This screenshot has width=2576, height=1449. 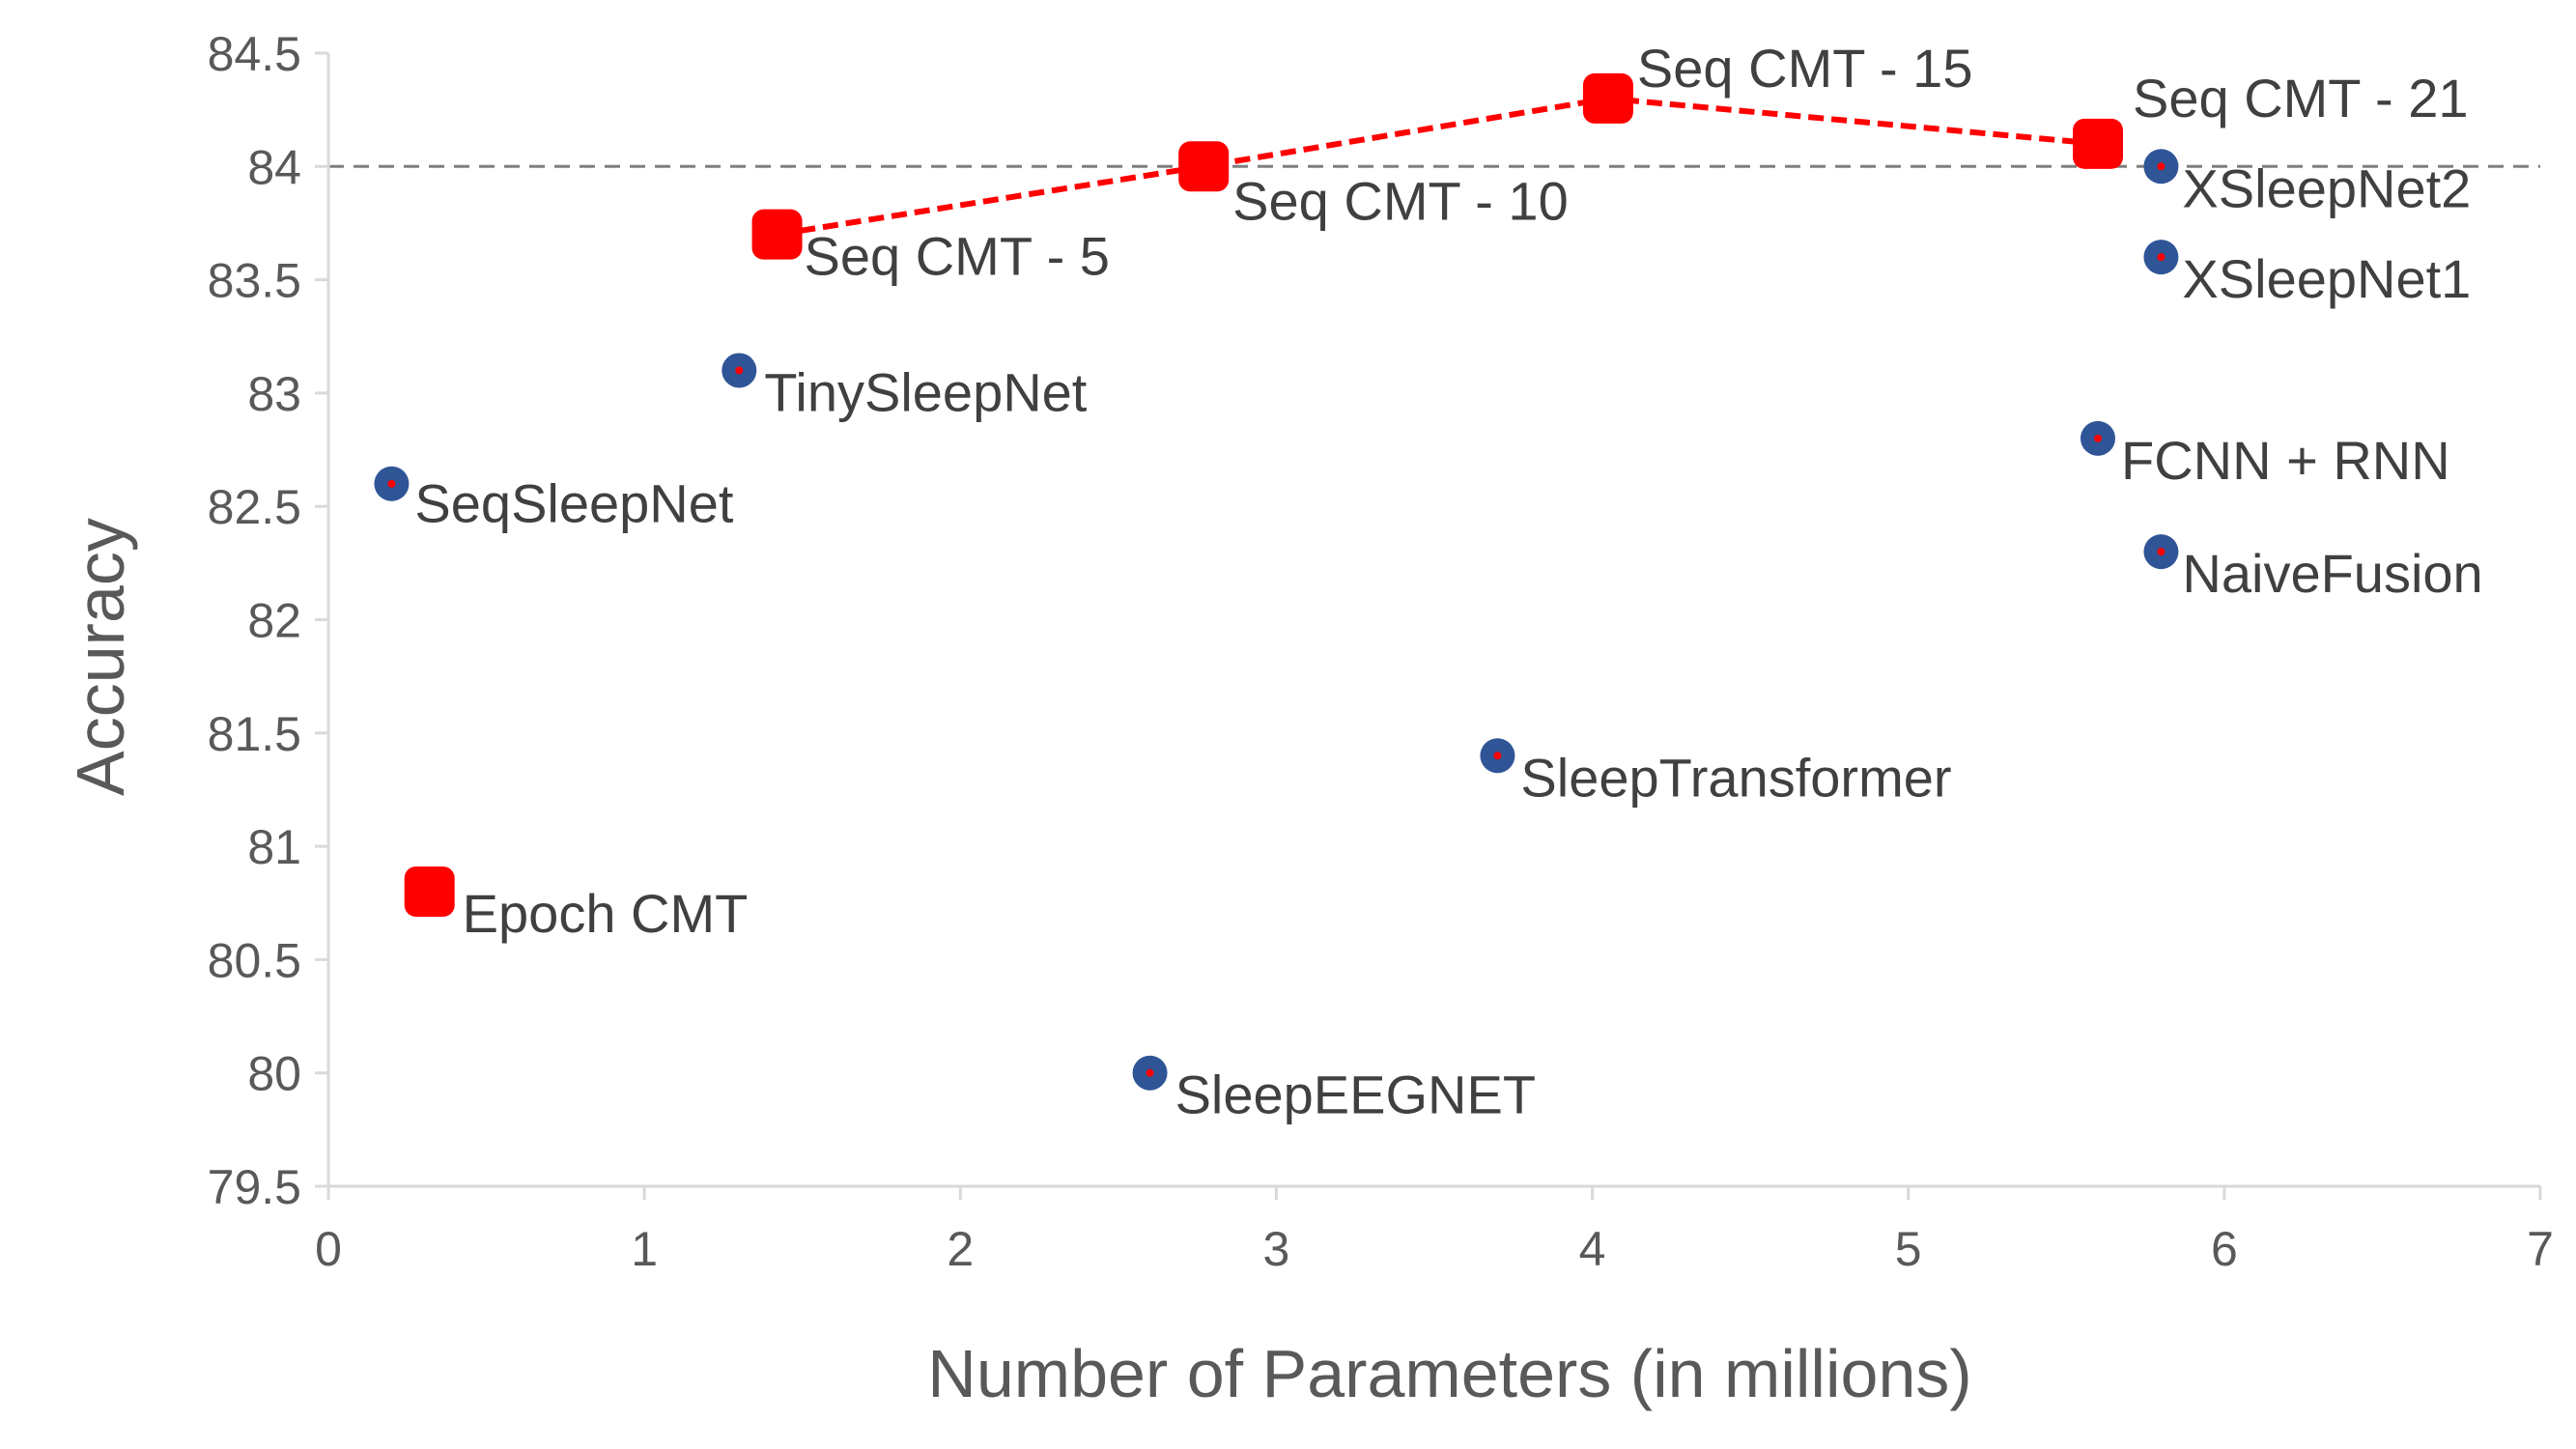 I want to click on point-label: SleepTransformer, so click(x=1735, y=777).